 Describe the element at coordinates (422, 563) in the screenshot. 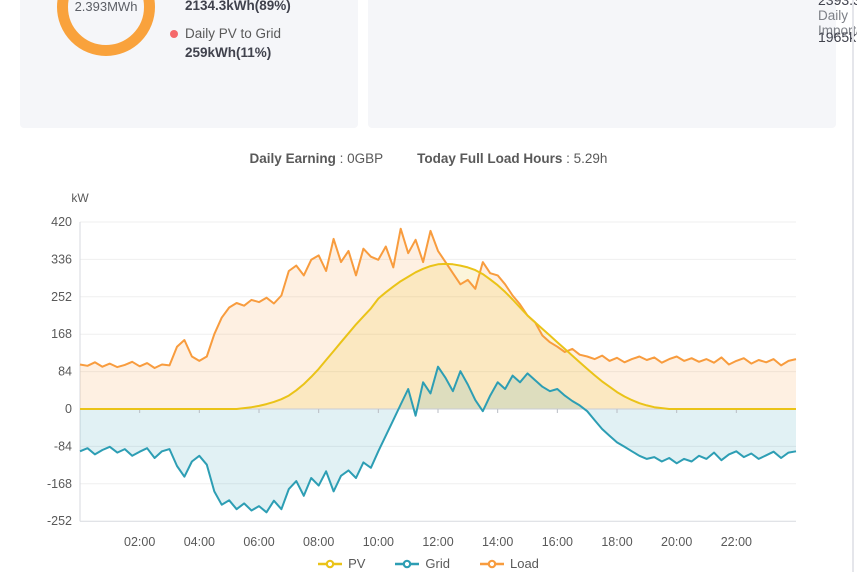

I see `legend-item-grid: Grid` at that location.